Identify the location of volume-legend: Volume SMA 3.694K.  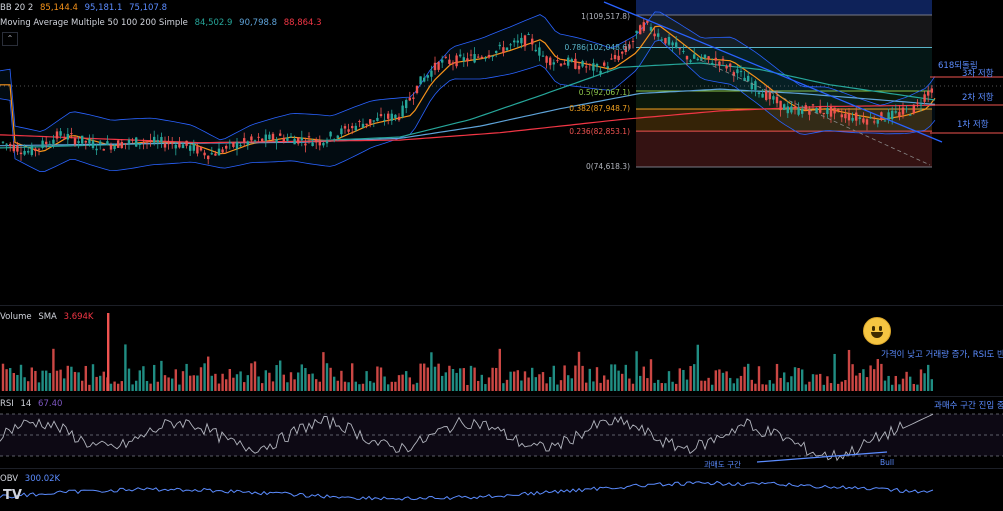
(49, 317).